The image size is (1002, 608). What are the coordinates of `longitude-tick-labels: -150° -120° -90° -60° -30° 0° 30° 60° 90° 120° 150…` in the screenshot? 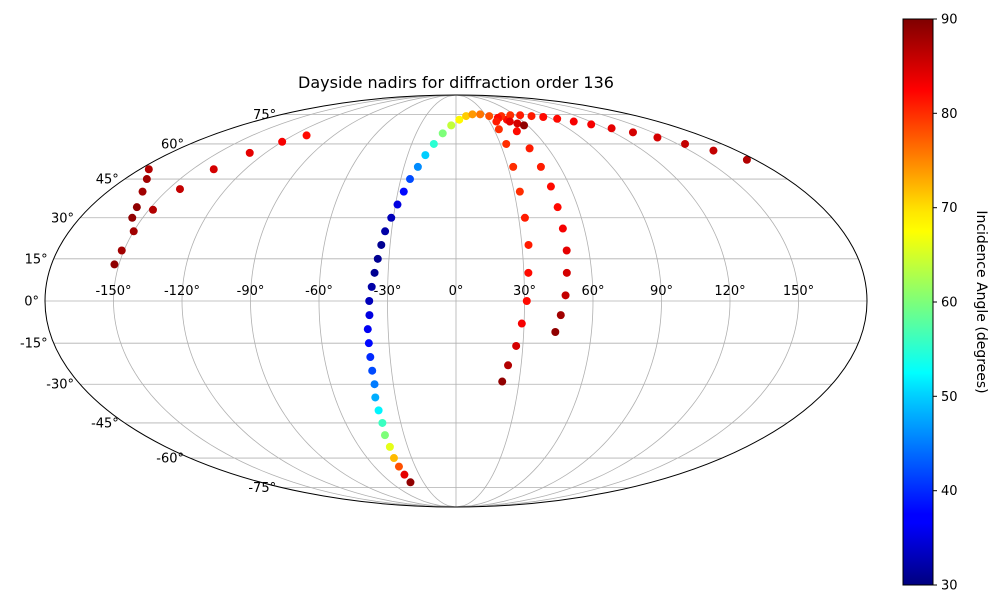 It's located at (454, 291).